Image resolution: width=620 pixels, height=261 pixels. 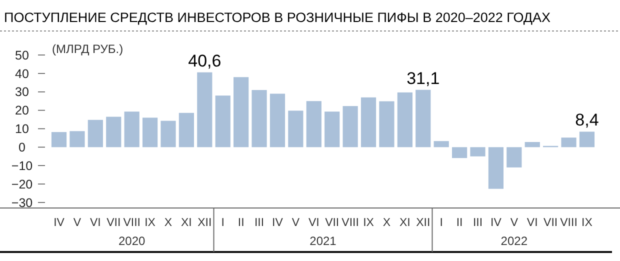 I want to click on text: 2020, so click(x=132, y=241).